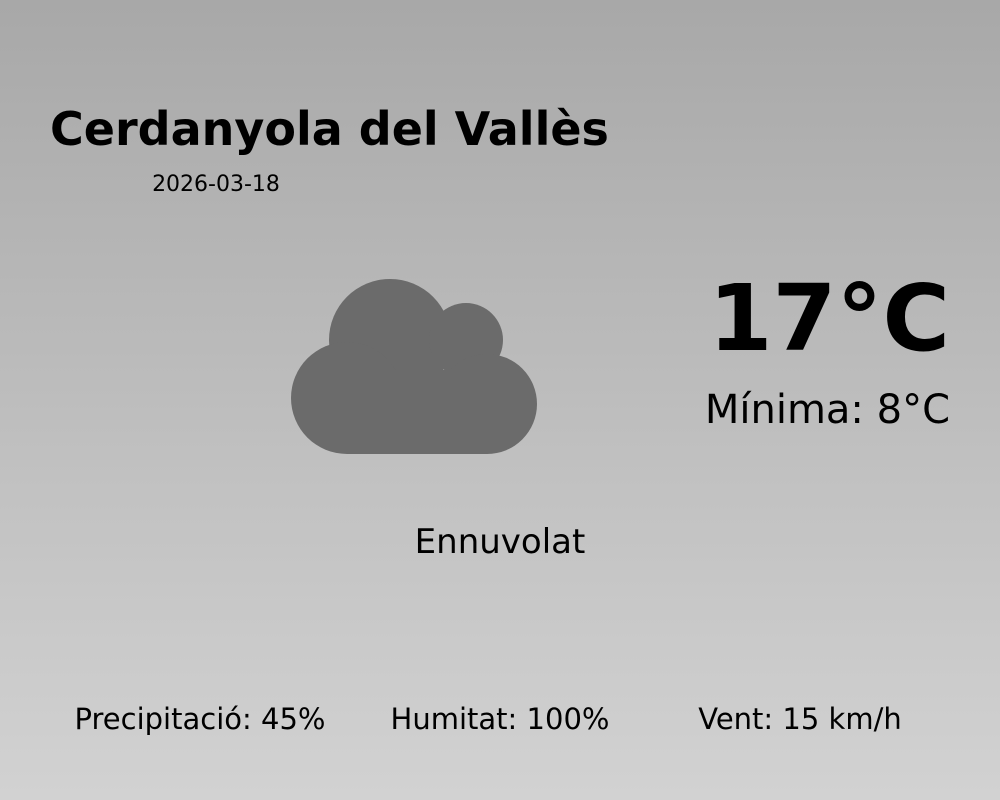  Describe the element at coordinates (500, 542) in the screenshot. I see `weather-condition: Ennuvolat` at that location.